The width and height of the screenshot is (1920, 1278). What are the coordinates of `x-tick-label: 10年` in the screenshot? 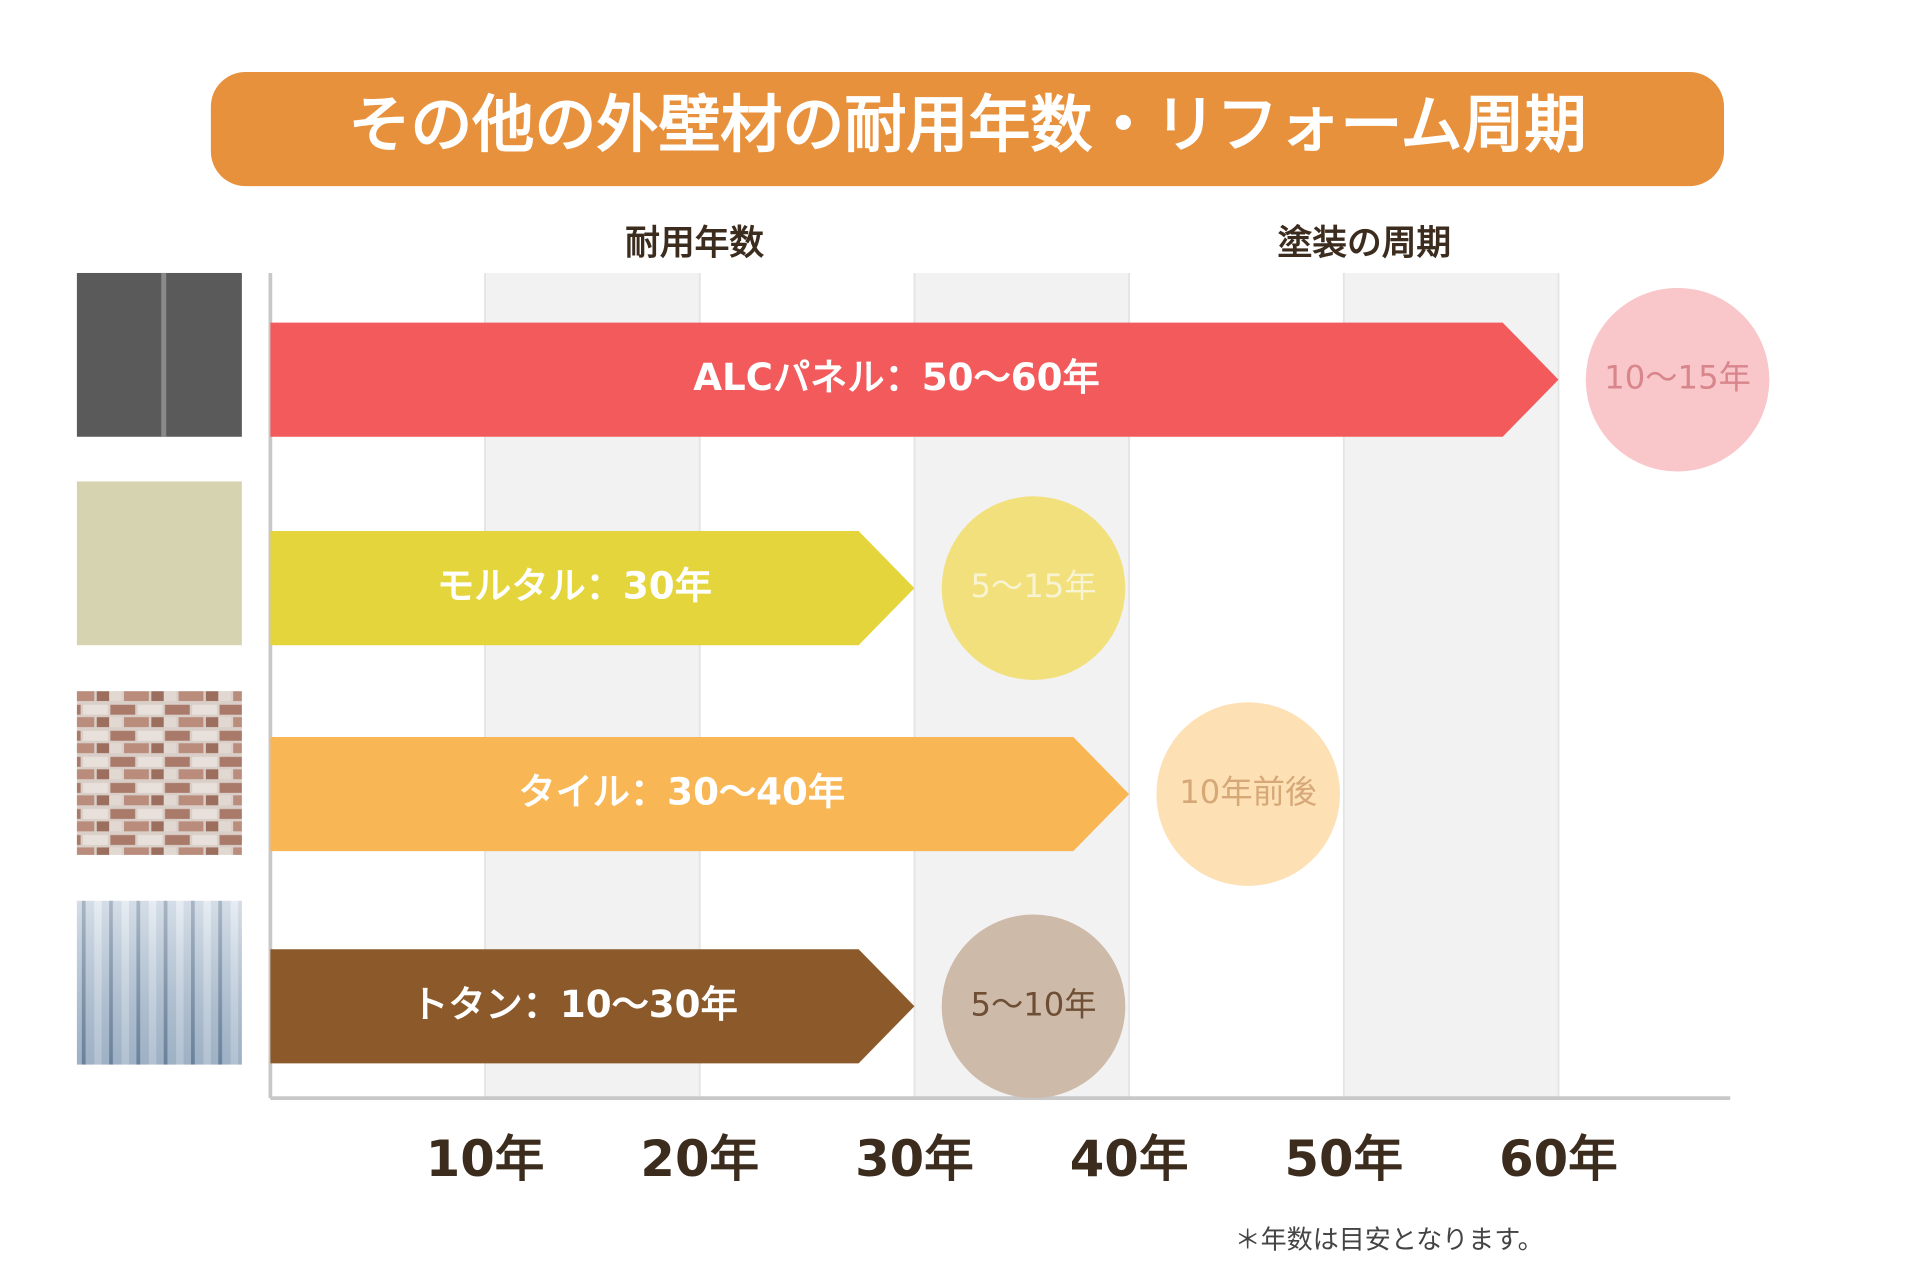 It's located at (485, 1159).